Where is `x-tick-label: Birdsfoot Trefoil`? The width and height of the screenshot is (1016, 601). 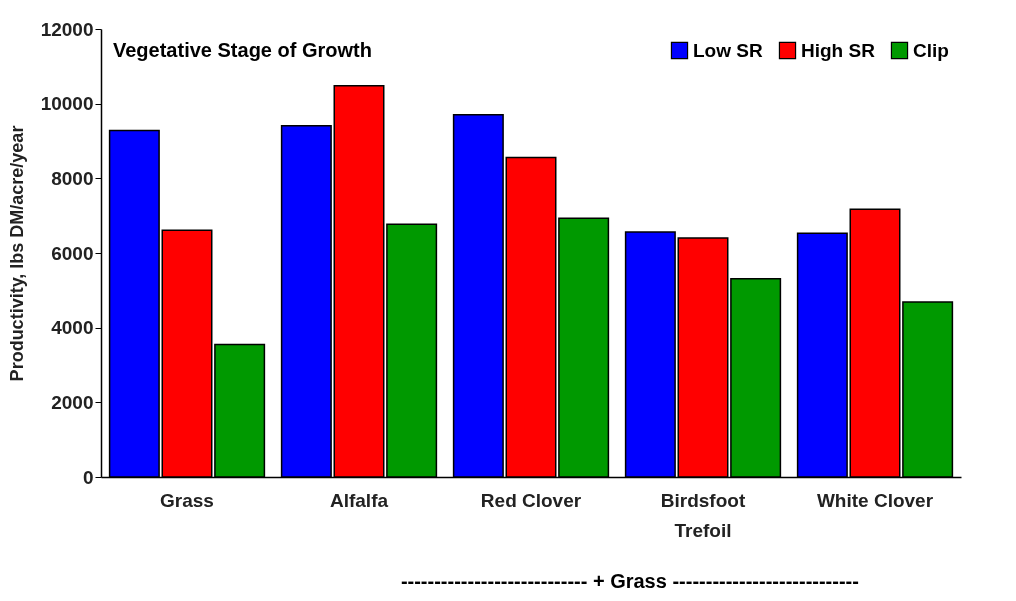
x-tick-label: Birdsfoot Trefoil is located at coordinates (703, 515).